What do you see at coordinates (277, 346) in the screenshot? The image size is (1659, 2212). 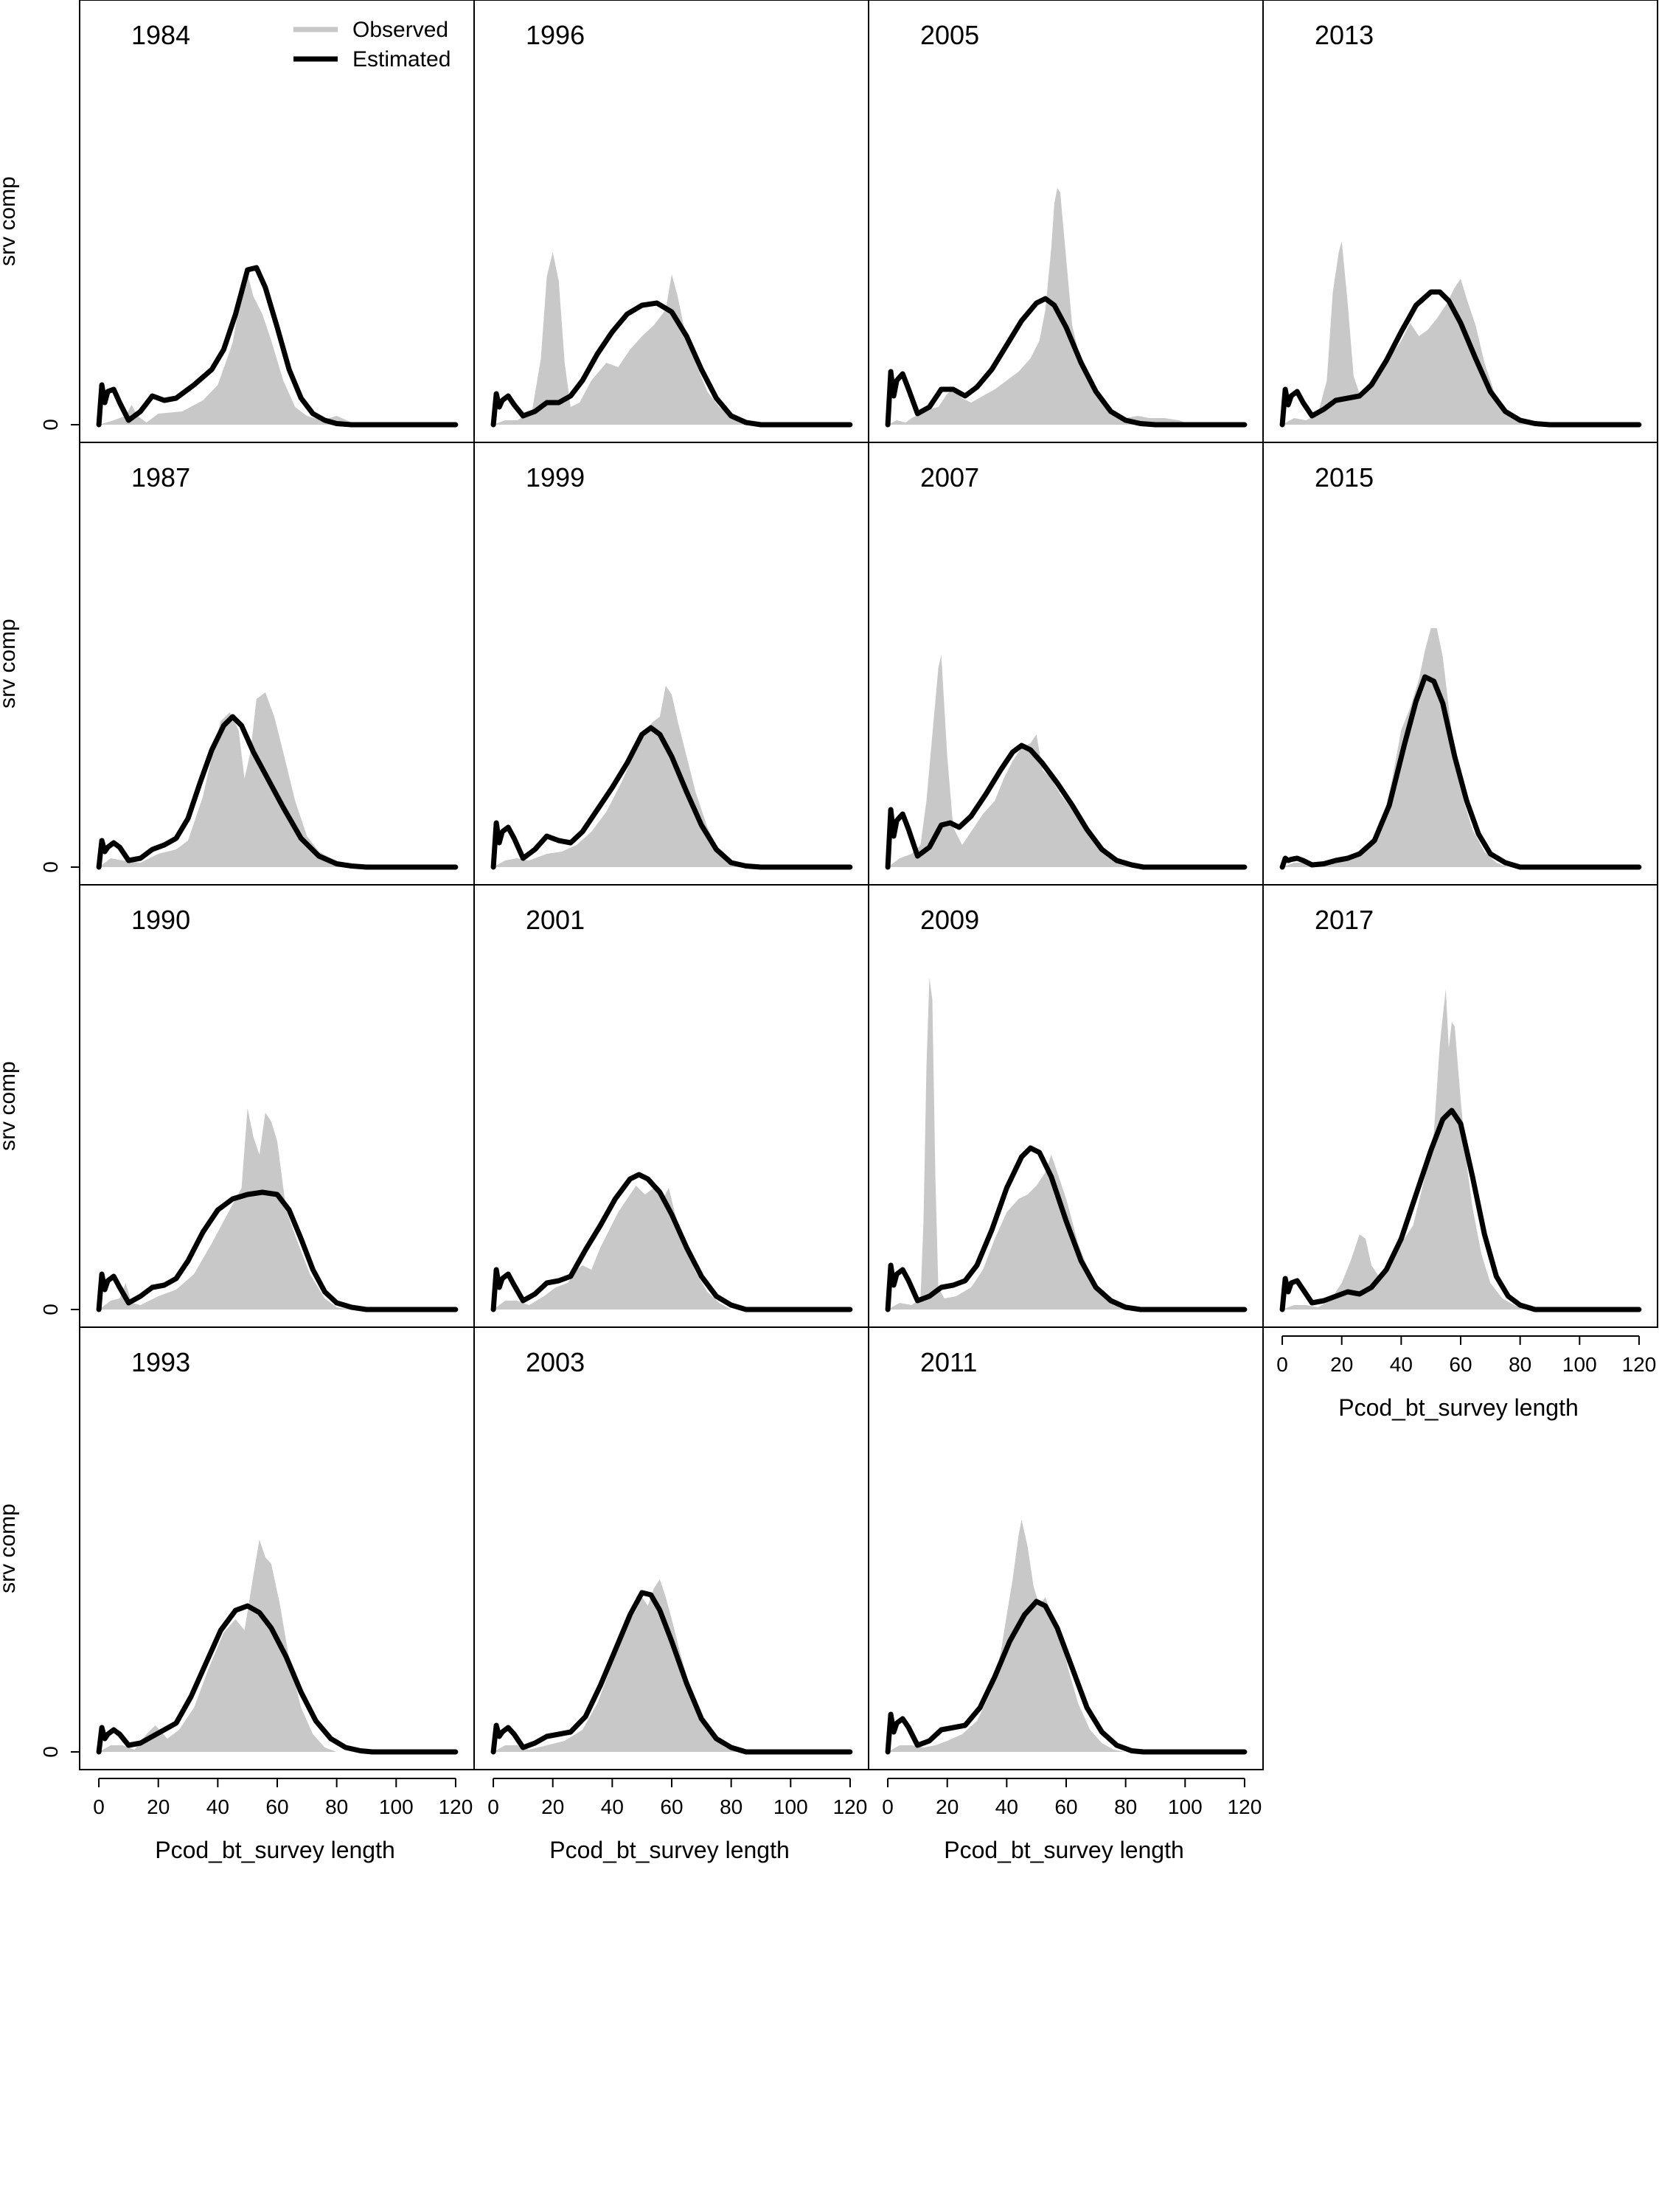 I see `estimated-line-1984` at bounding box center [277, 346].